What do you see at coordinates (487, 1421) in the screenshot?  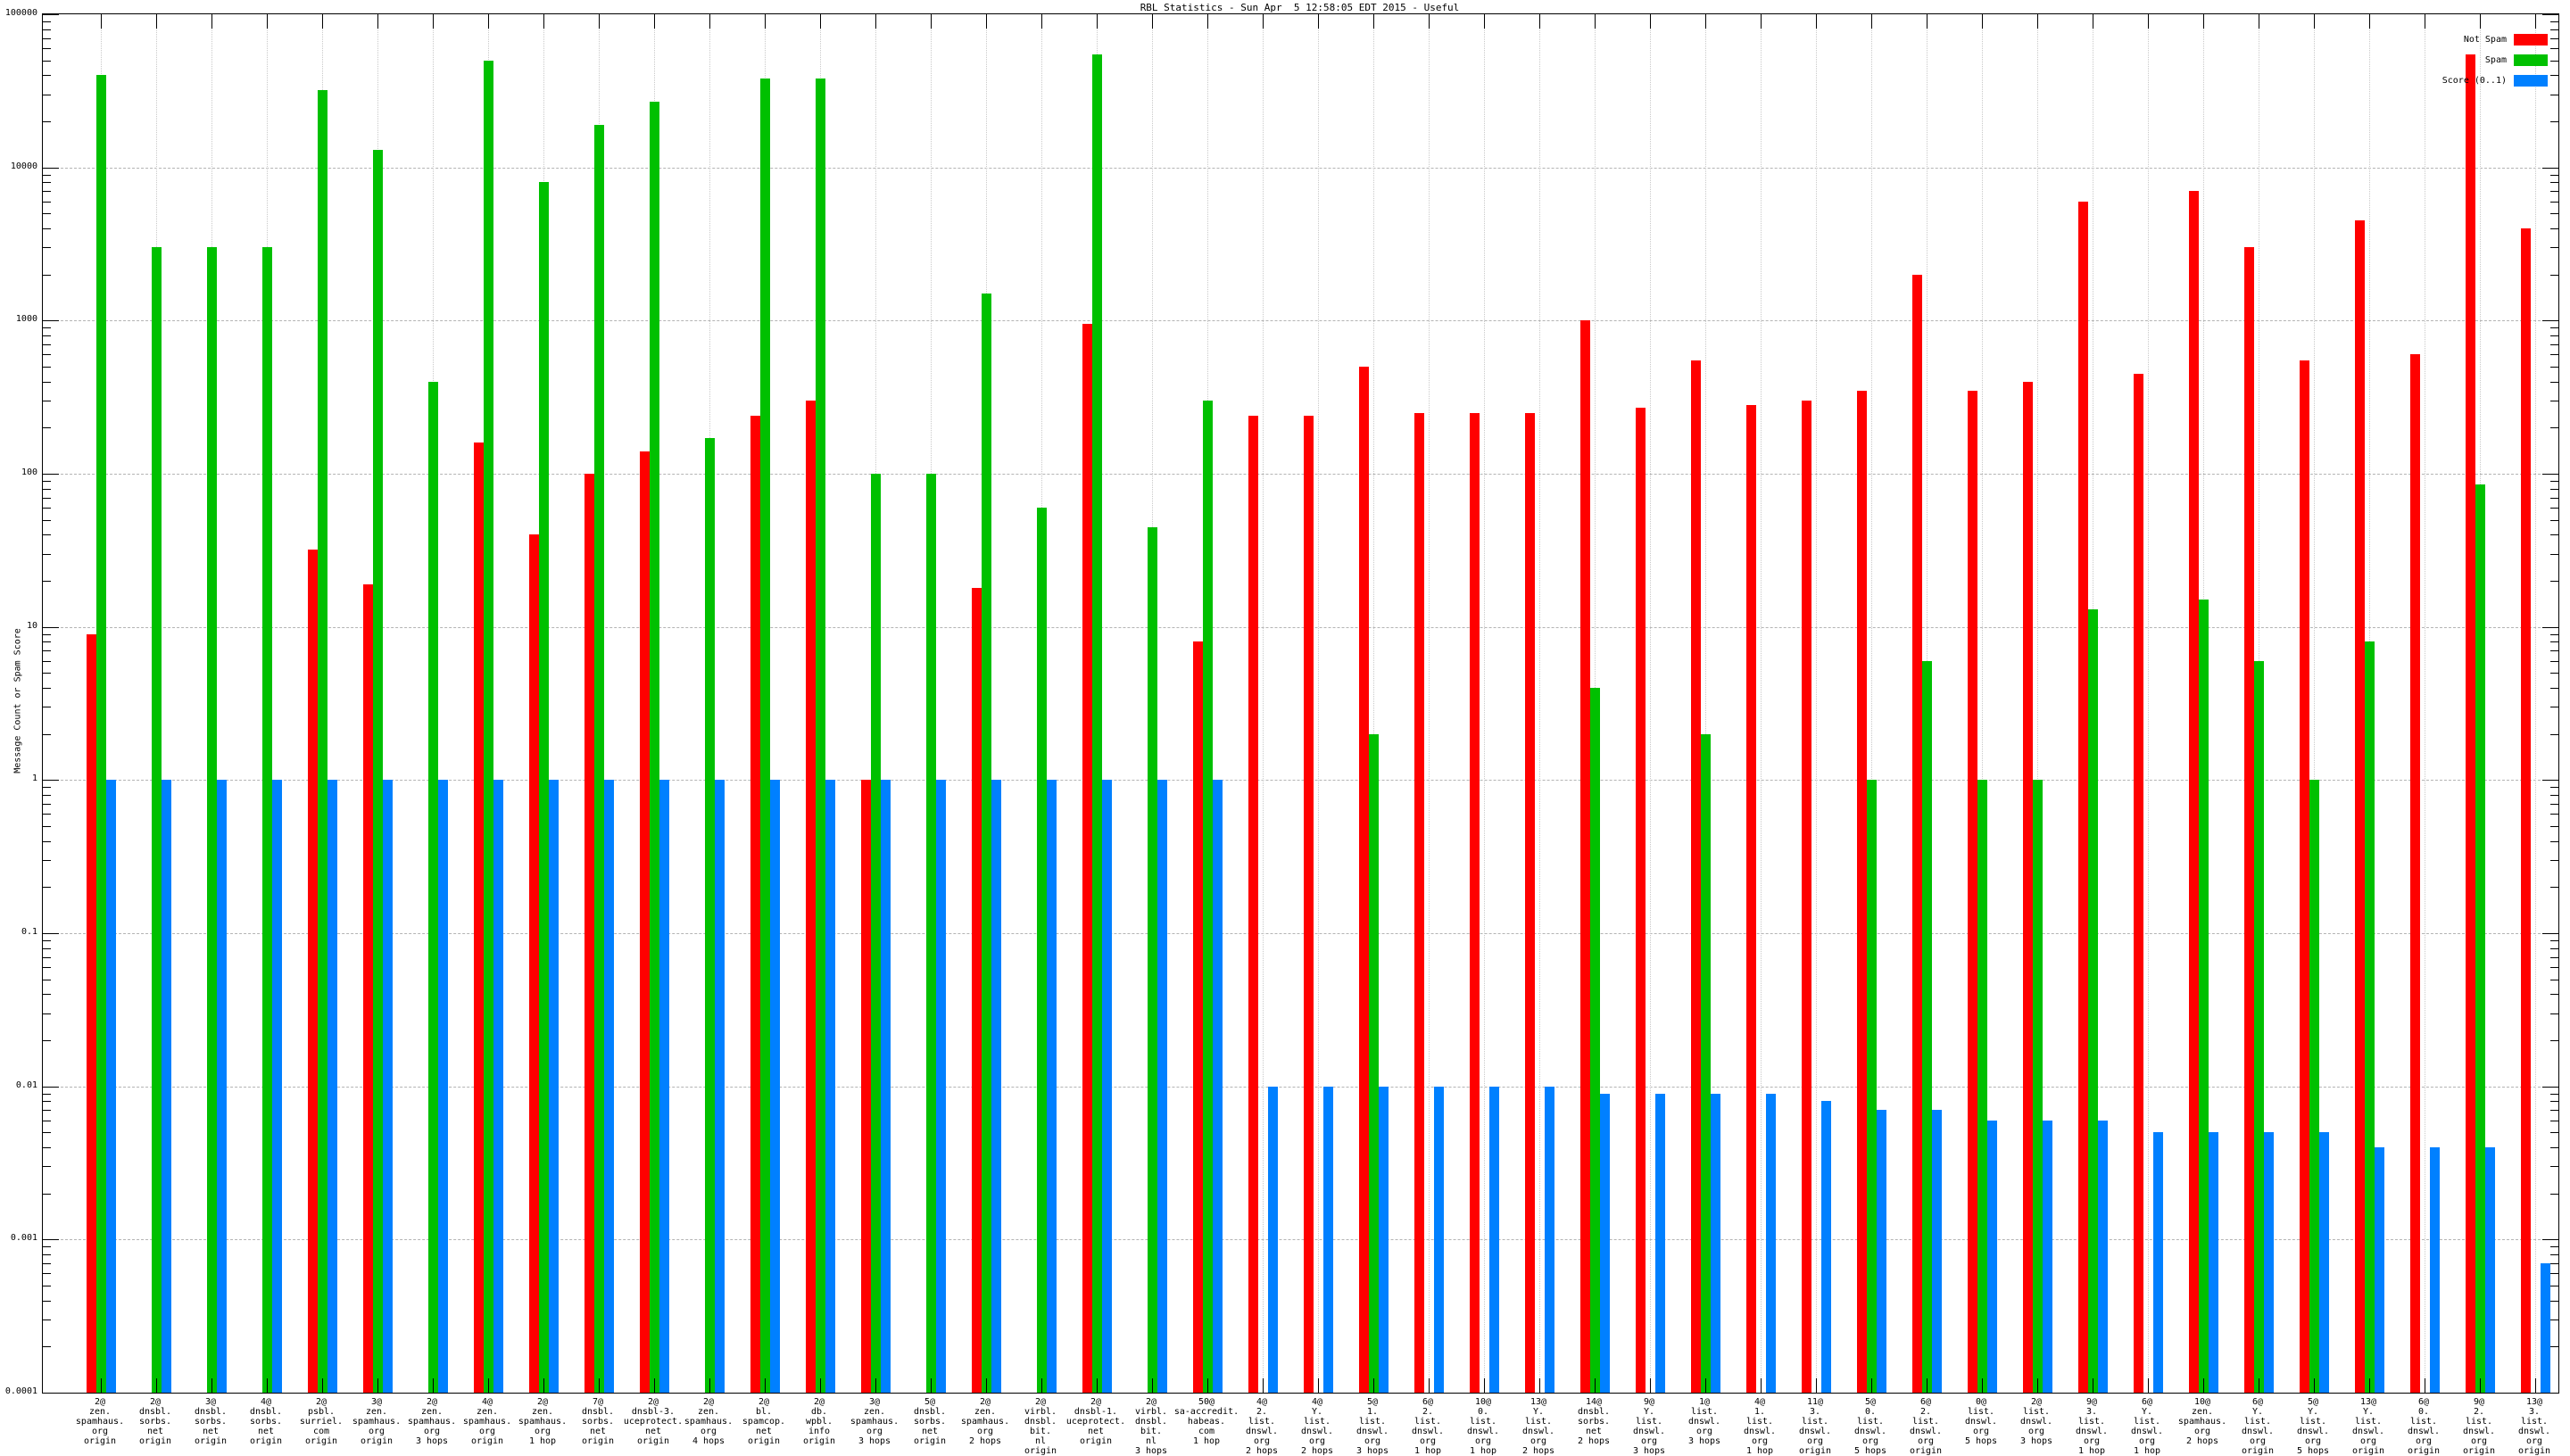 I see `x-tick-label: 4@ zen. spamhaus. org origin` at bounding box center [487, 1421].